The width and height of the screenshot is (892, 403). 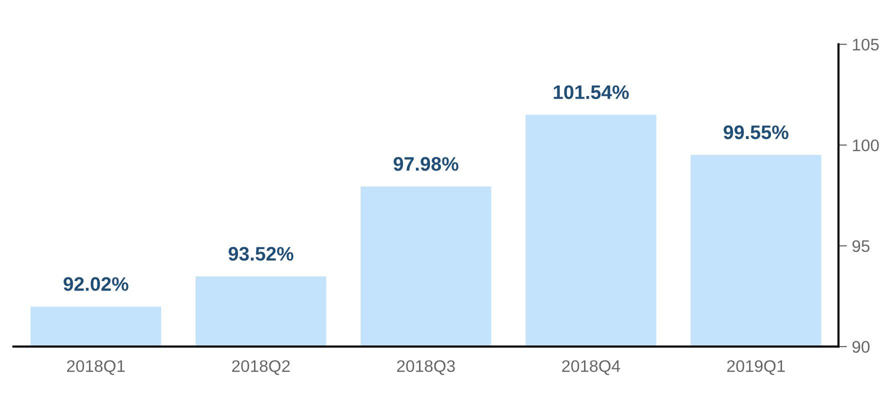 What do you see at coordinates (426, 164) in the screenshot?
I see `data-label: 97.98%` at bounding box center [426, 164].